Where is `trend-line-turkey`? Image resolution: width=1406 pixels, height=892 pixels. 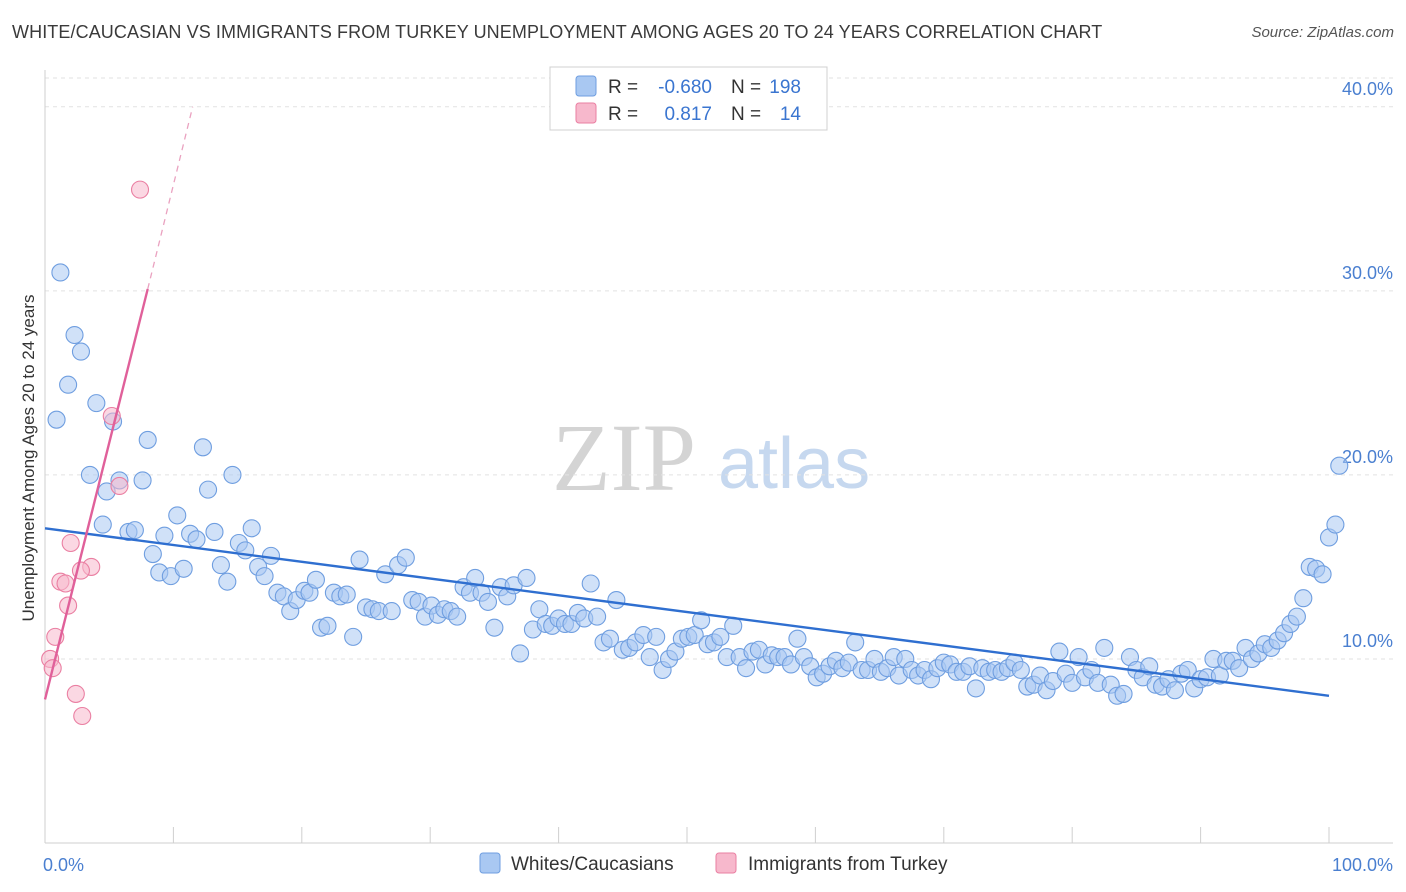
trend-line-turkey is located at coordinates (96, 494).